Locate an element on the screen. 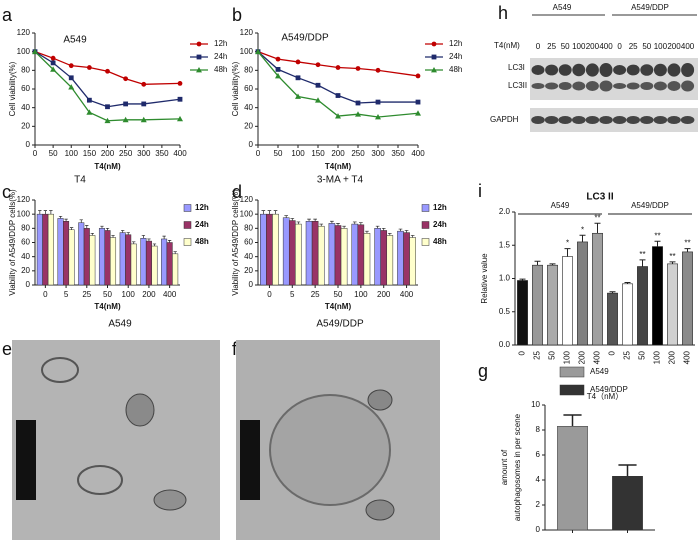 Image resolution: width=700 pixels, height=544 pixels. panel-letter: e is located at coordinates (7, 349).